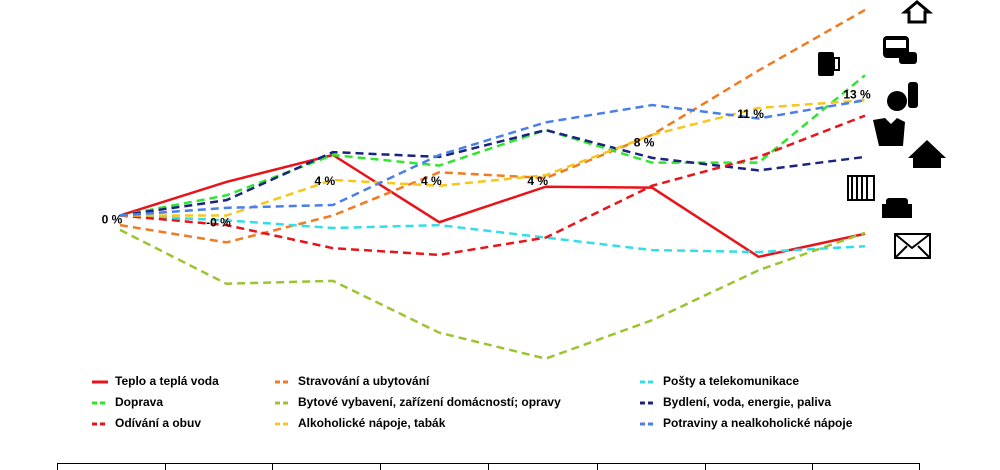  I want to click on data-label: 0 %, so click(112, 219).